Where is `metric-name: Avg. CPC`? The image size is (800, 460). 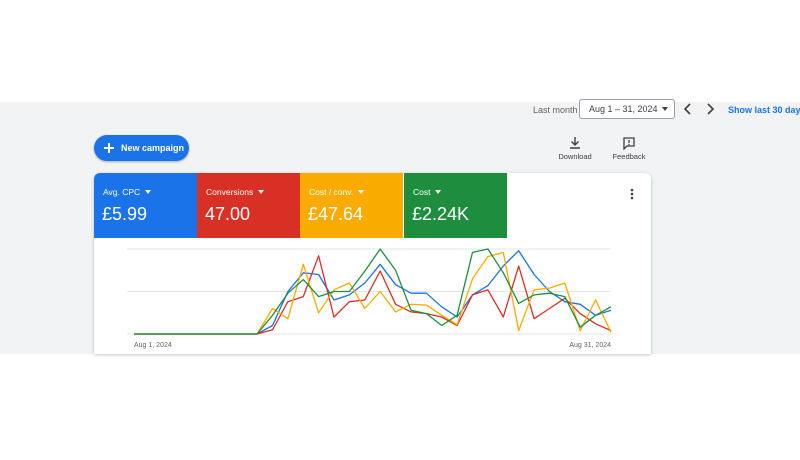 metric-name: Avg. CPC is located at coordinates (127, 192).